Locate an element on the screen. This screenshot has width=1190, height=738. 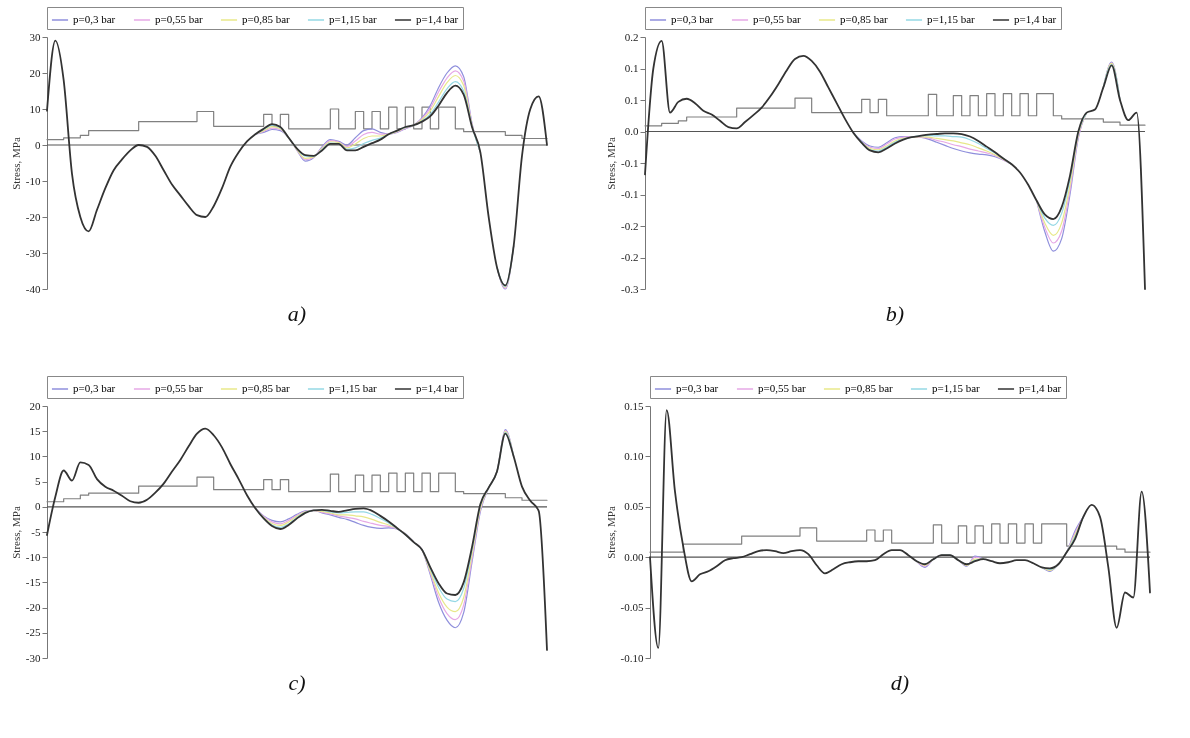
y-tick-label: 5 is located at coordinates (38, 481).